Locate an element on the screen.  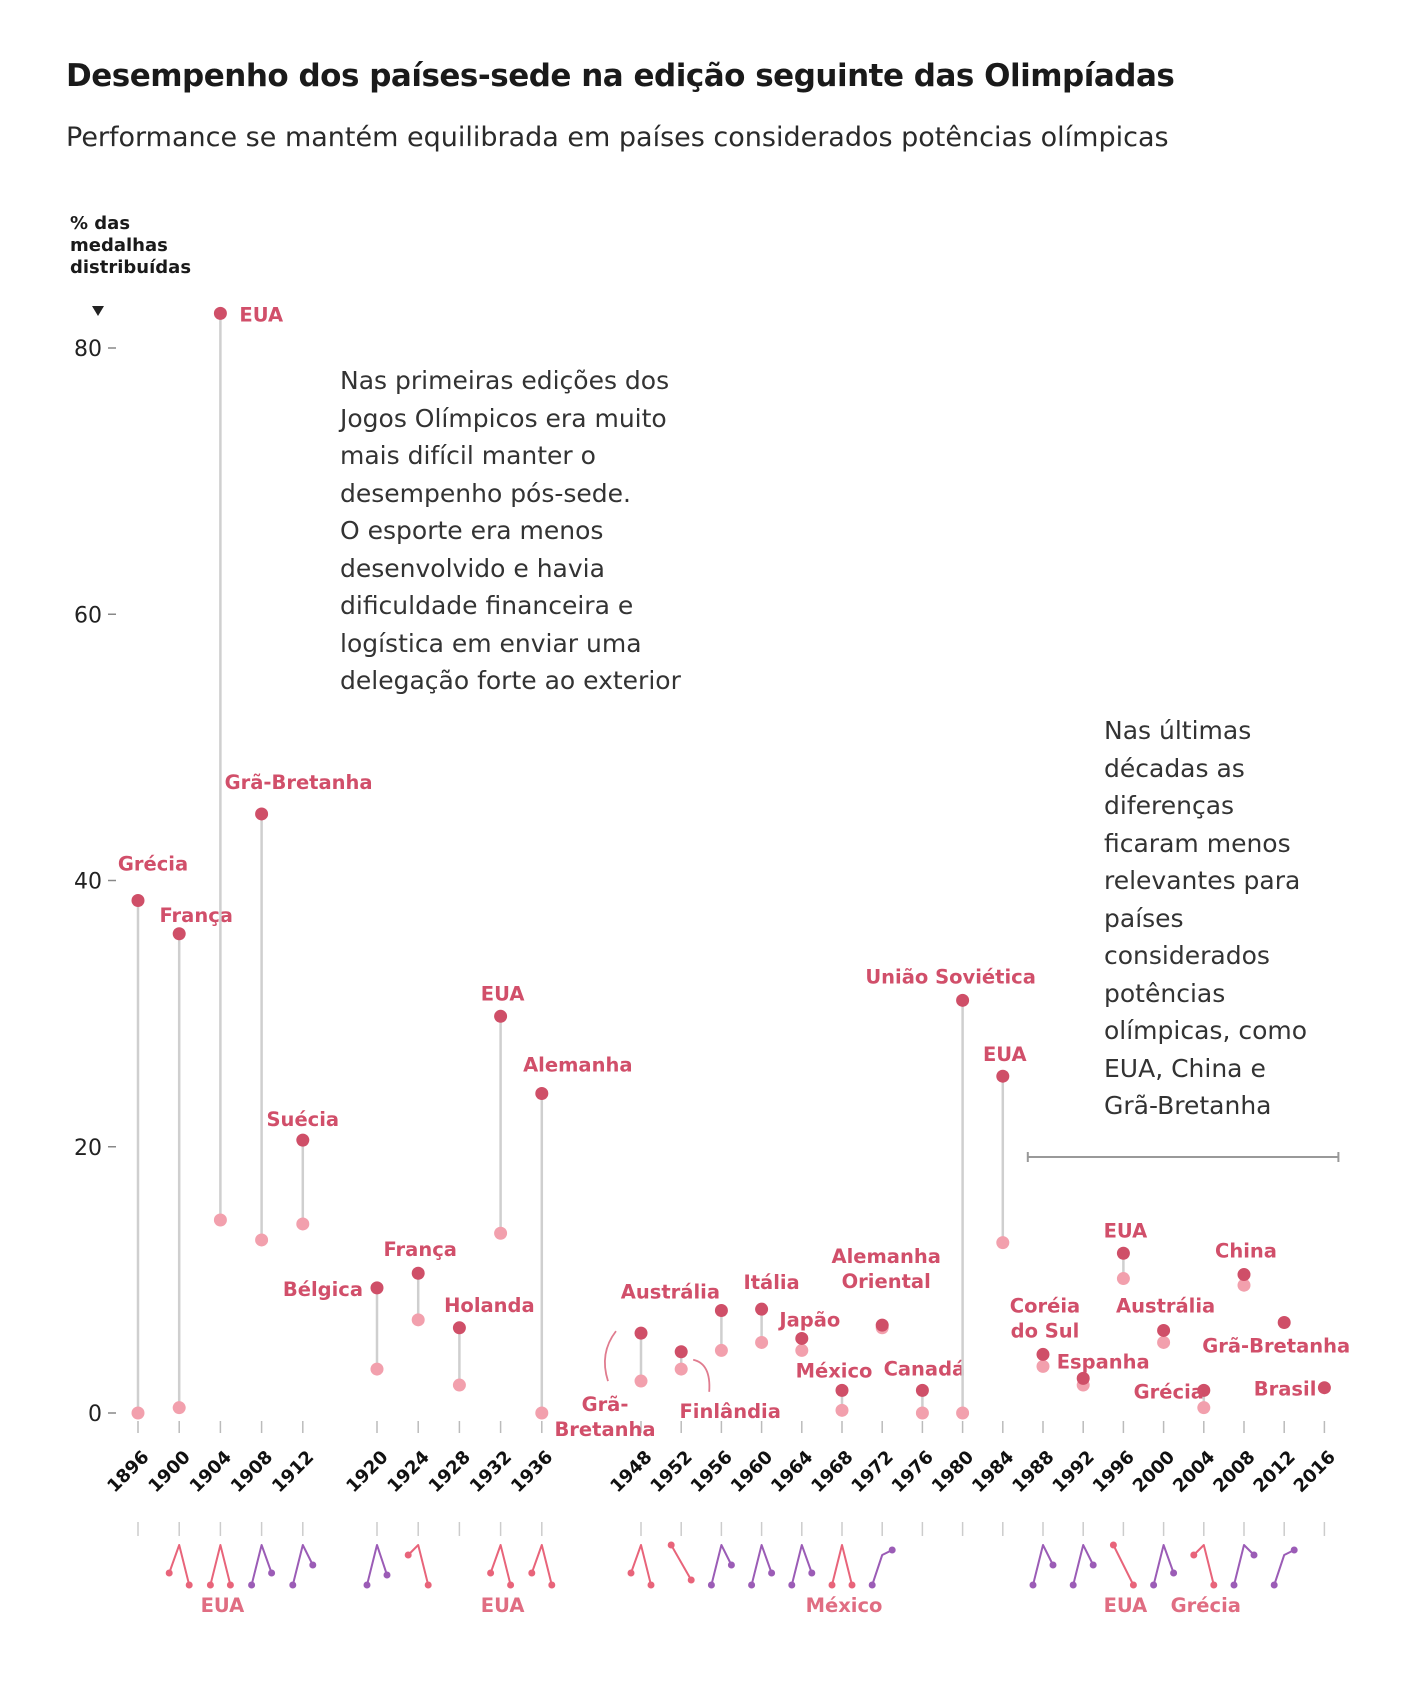
country-label-1928: Holanda is located at coordinates (489, 1305).